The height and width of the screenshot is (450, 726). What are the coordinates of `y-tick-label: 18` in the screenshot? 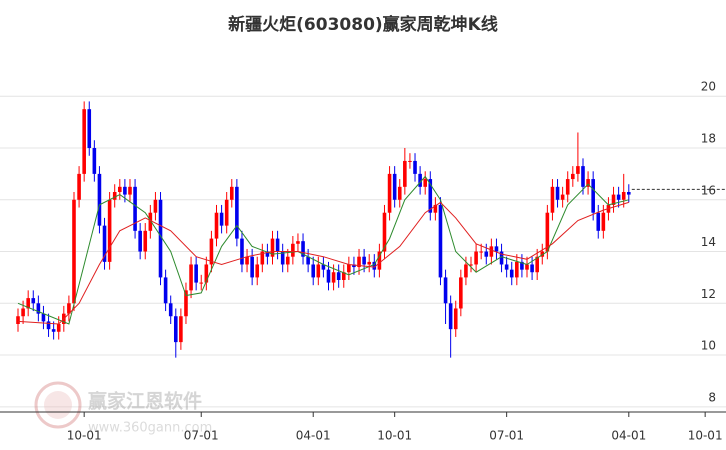 It's located at (708, 139).